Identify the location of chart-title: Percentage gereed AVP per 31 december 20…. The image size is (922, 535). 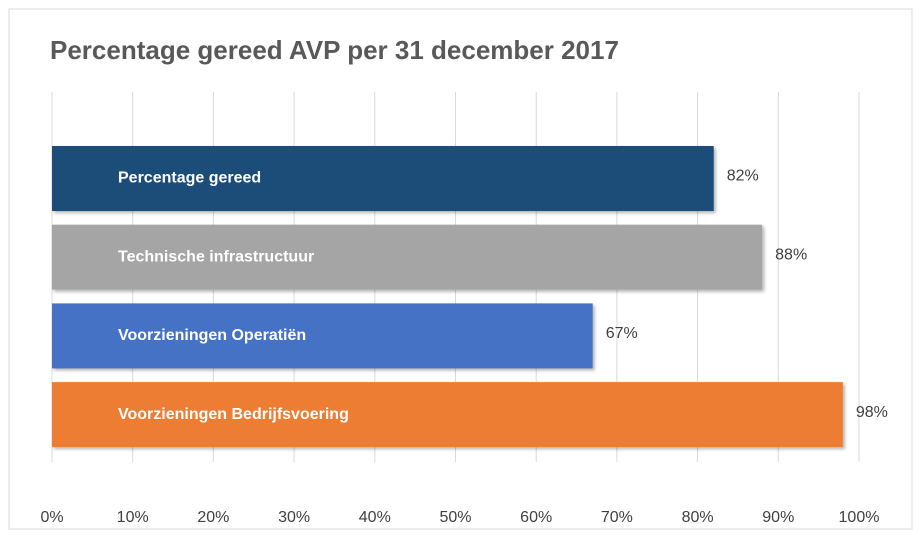
(334, 50).